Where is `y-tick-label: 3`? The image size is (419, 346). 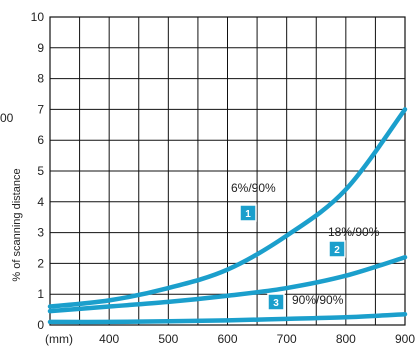
y-tick-label: 3 is located at coordinates (40, 233).